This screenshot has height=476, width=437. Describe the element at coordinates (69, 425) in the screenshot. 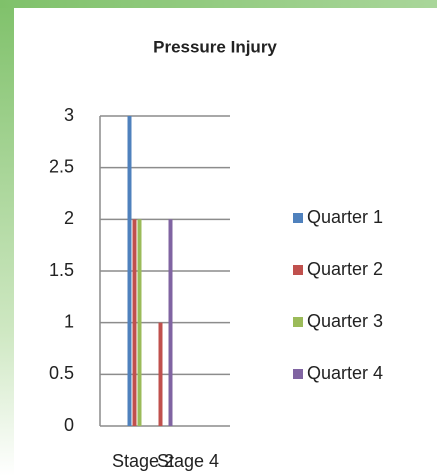

I see `y-tick-label: 0` at that location.